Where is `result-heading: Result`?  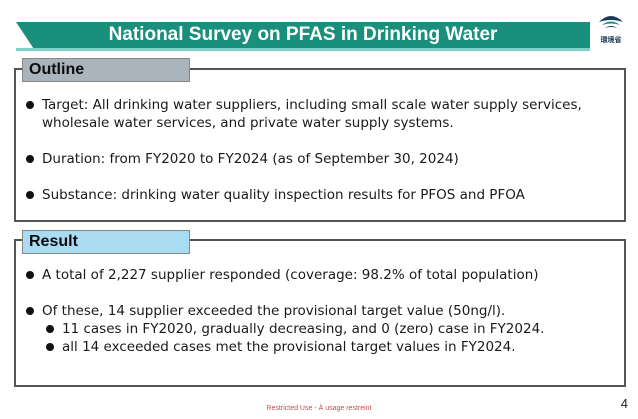
result-heading: Result is located at coordinates (106, 242).